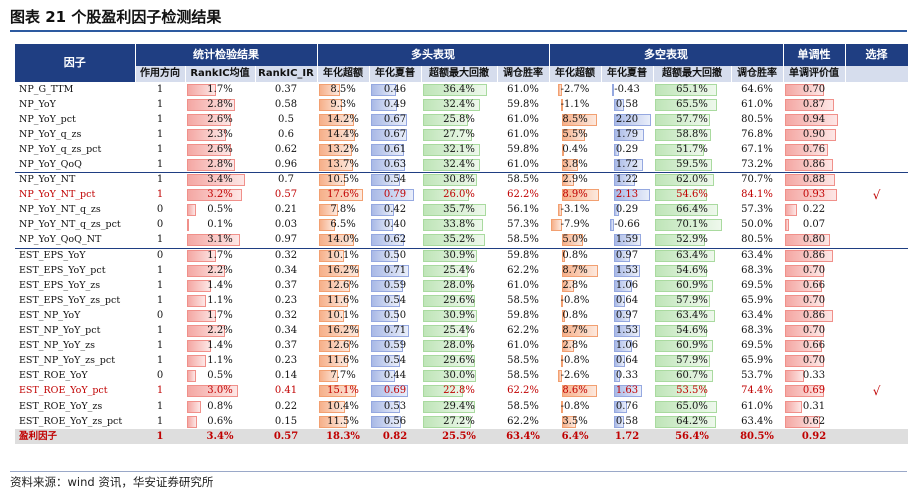  Describe the element at coordinates (692, 225) in the screenshot. I see `ls-max-drawdown: 70.1%` at that location.